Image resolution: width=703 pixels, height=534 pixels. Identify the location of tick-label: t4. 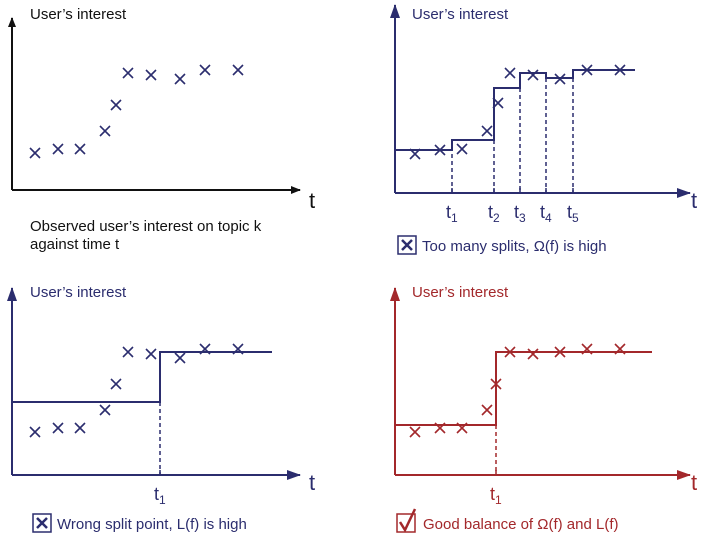
(546, 213).